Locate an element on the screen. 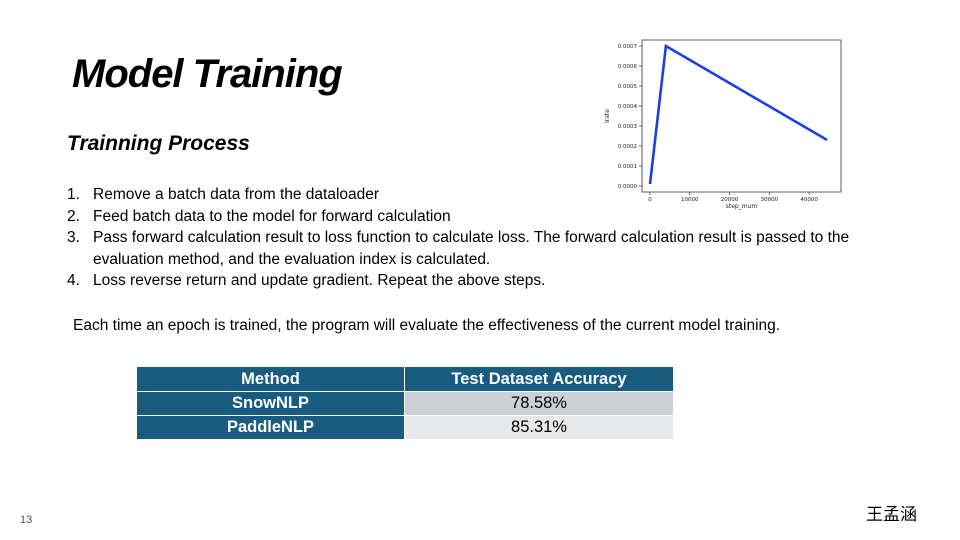 The height and width of the screenshot is (540, 960). x-tick-label: 0 is located at coordinates (650, 200).